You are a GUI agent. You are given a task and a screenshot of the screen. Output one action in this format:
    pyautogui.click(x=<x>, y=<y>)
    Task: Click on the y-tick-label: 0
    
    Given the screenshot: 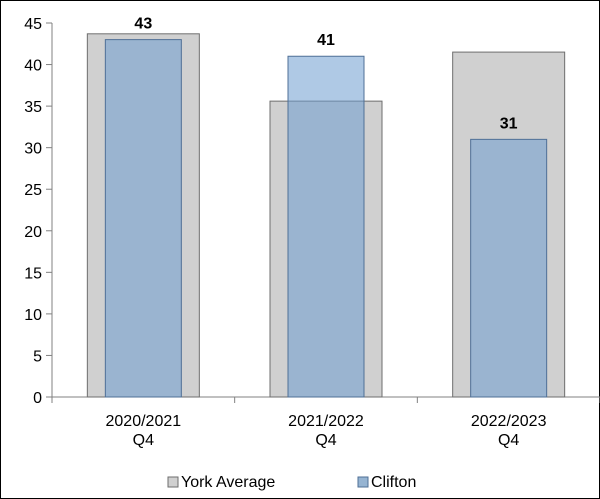 What is the action you would take?
    pyautogui.click(x=37, y=398)
    